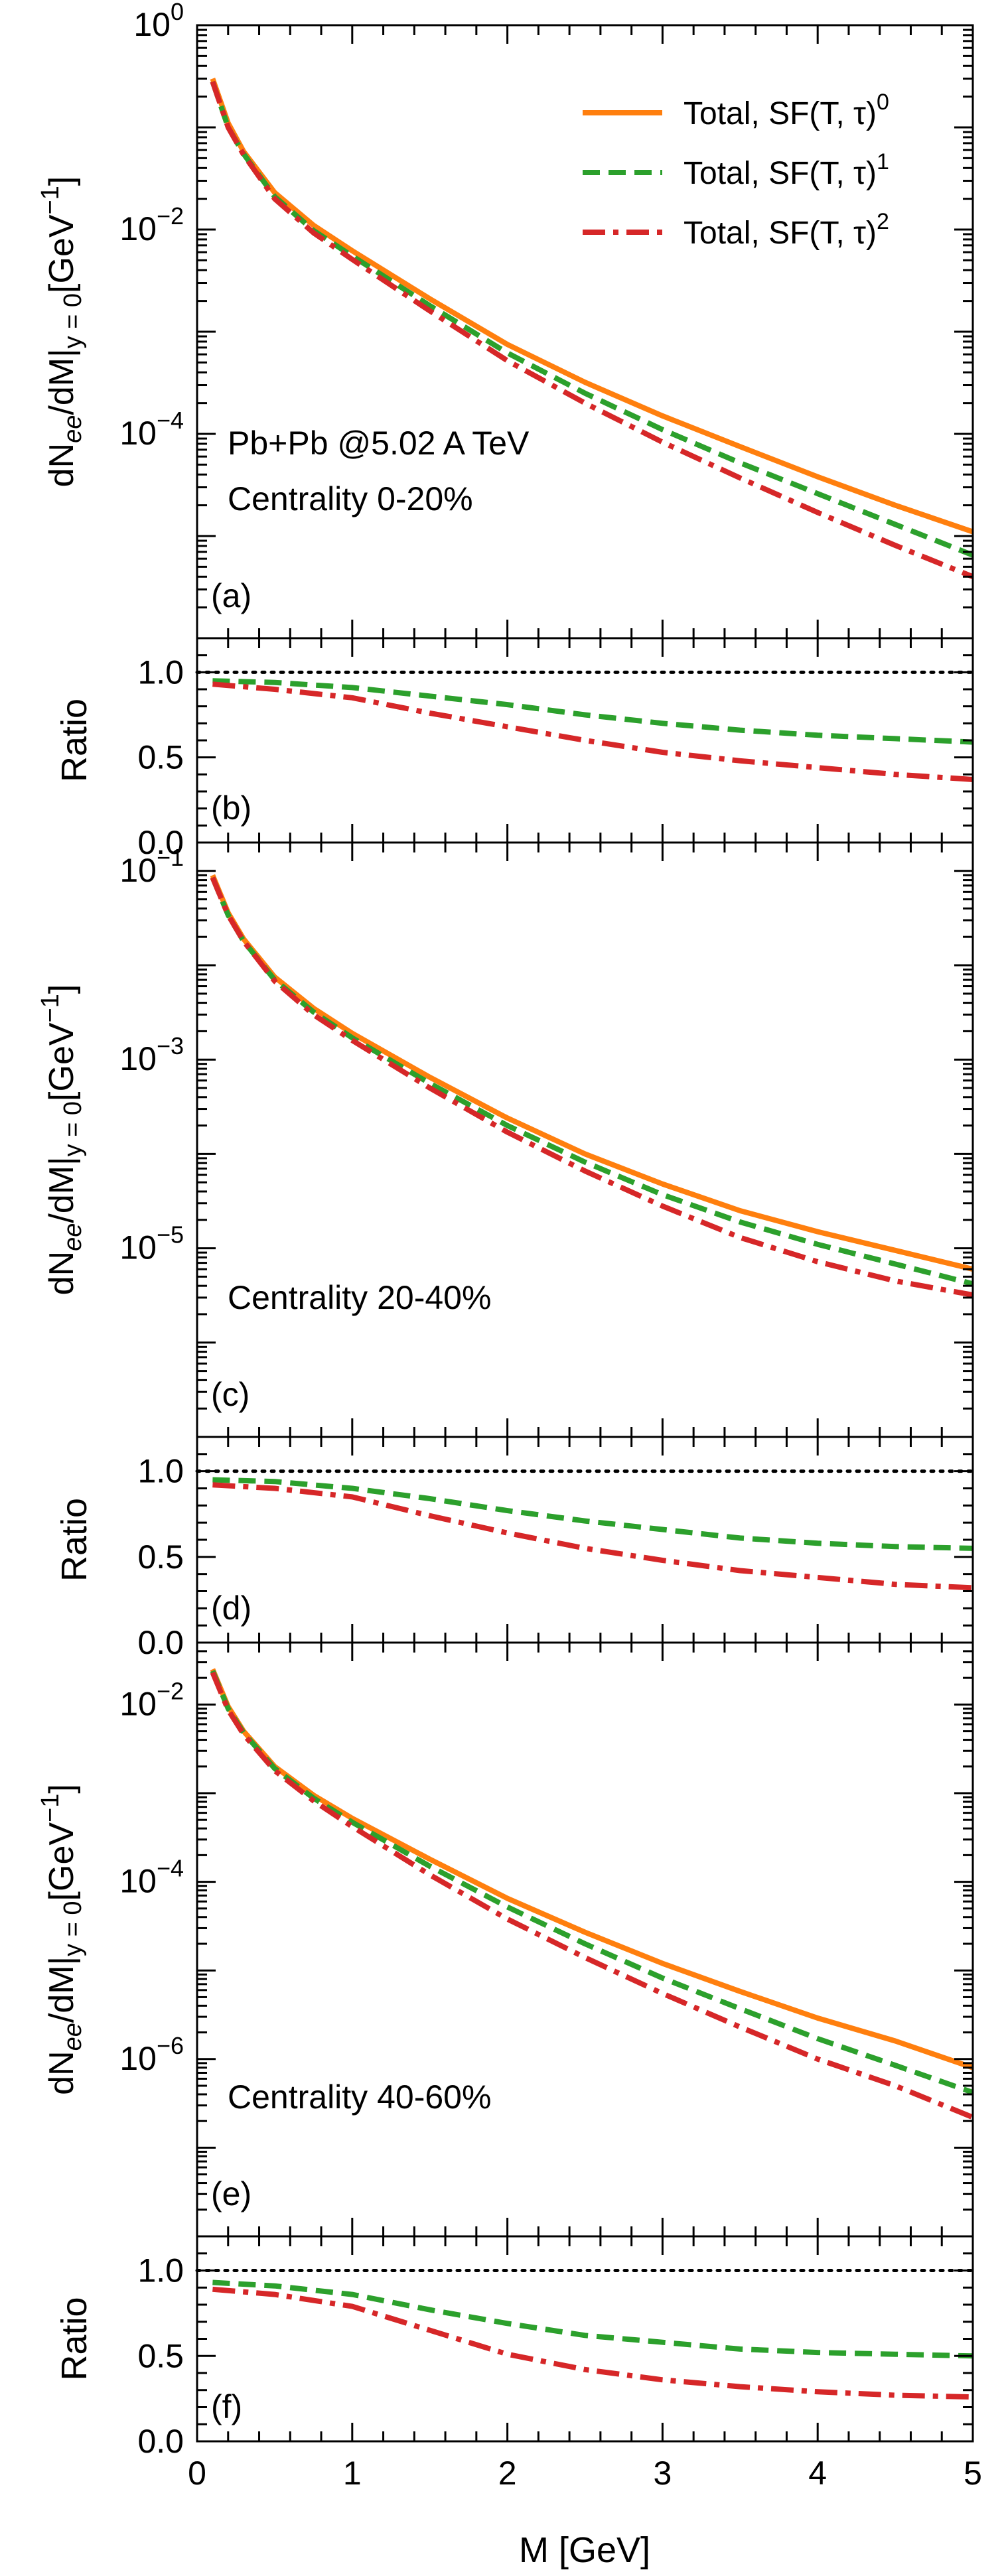 The width and height of the screenshot is (1006, 2576). Describe the element at coordinates (231, 595) in the screenshot. I see `panel-label: (a)` at that location.